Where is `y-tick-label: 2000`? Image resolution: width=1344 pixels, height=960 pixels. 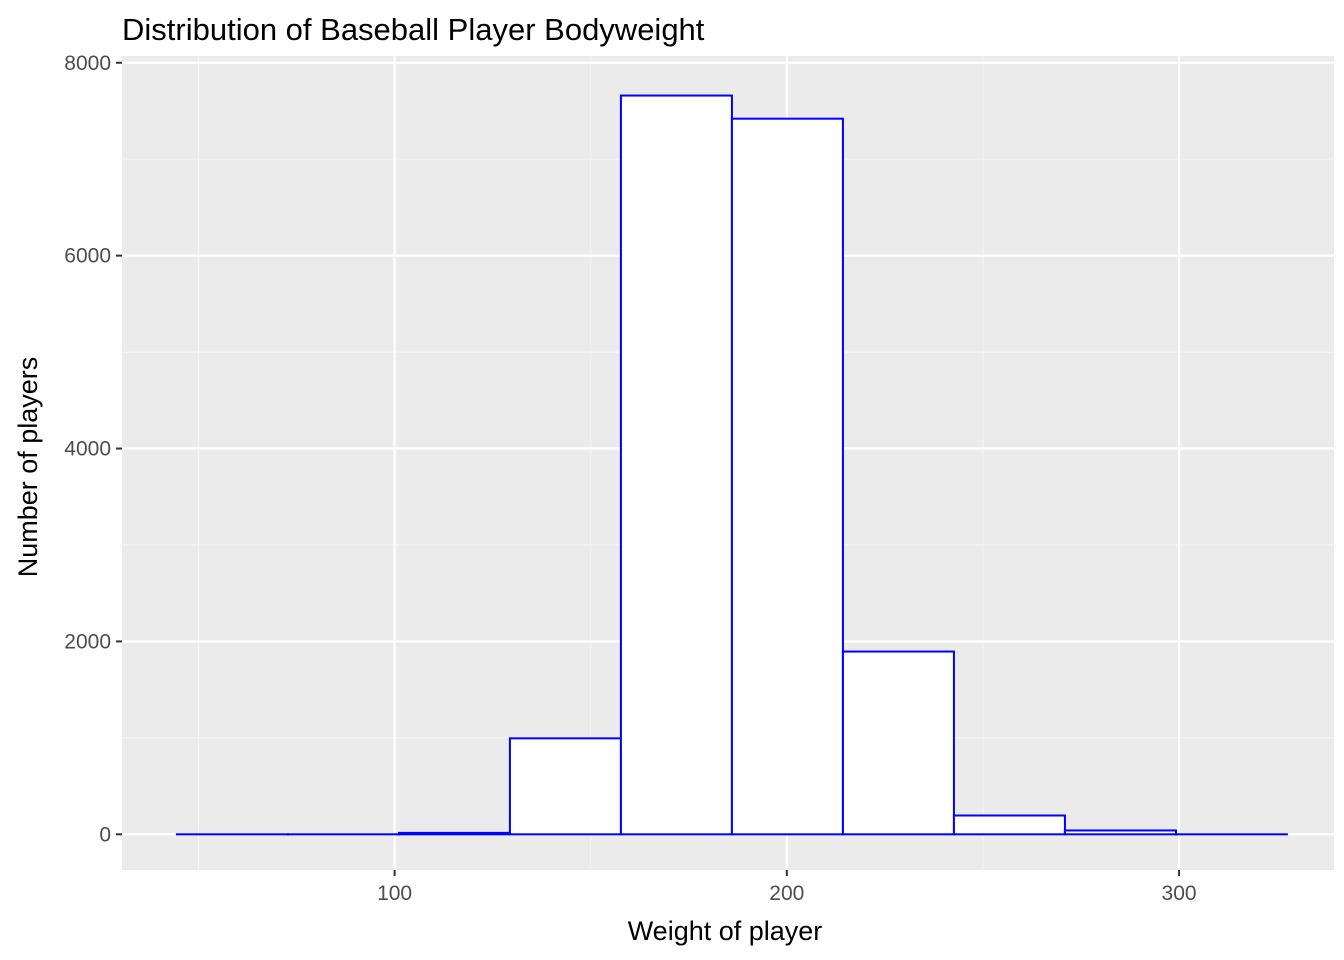
y-tick-label: 2000 is located at coordinates (87, 641).